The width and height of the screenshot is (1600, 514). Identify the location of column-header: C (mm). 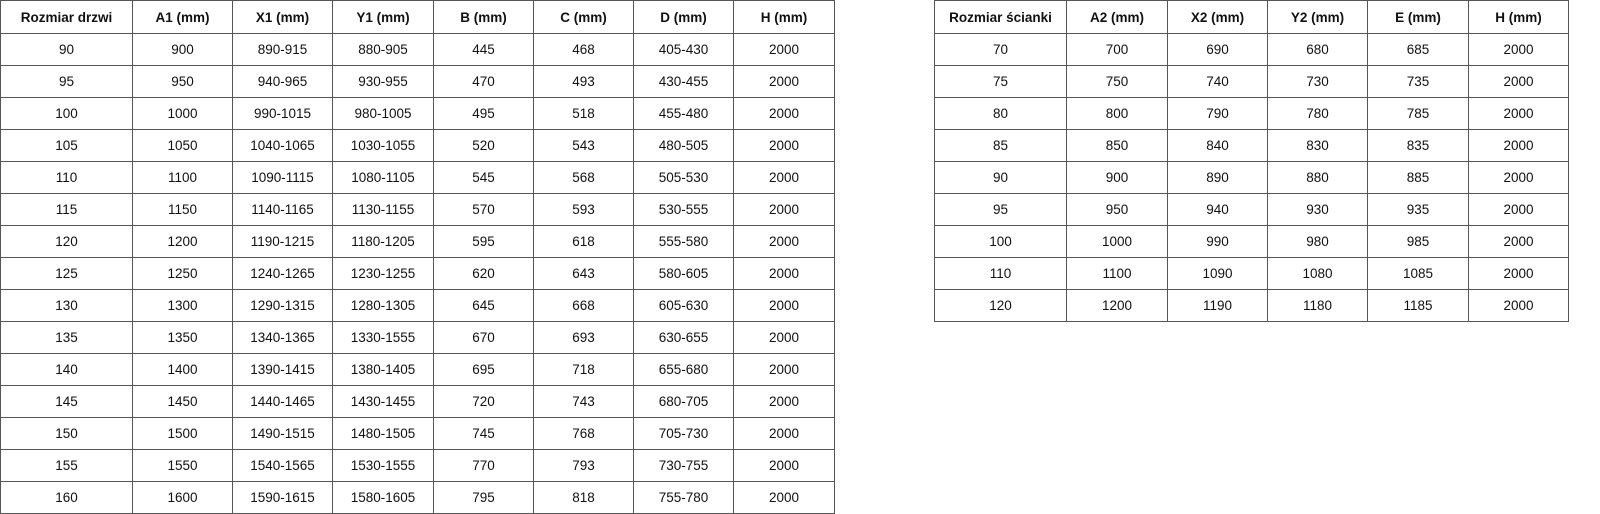
(583, 17).